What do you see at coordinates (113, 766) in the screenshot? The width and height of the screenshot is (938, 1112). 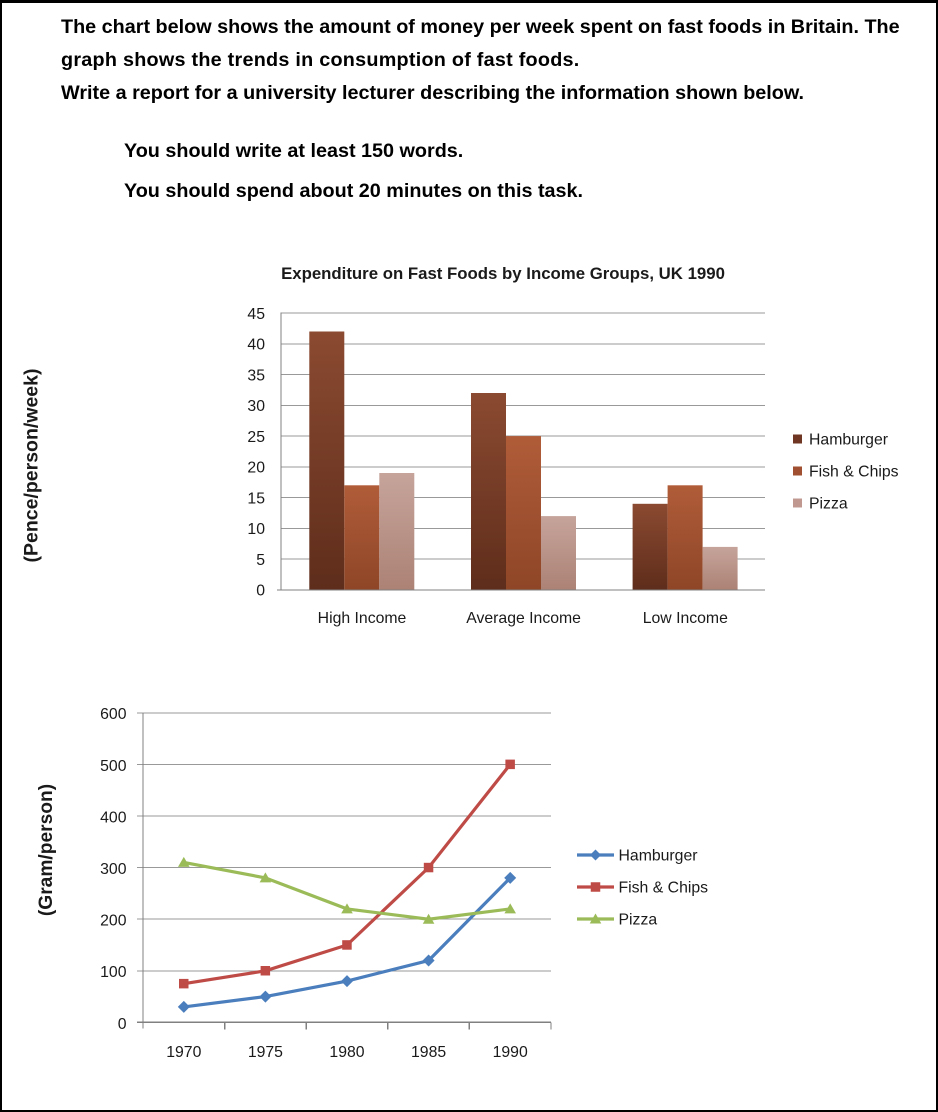 I see `svg-text: 500` at bounding box center [113, 766].